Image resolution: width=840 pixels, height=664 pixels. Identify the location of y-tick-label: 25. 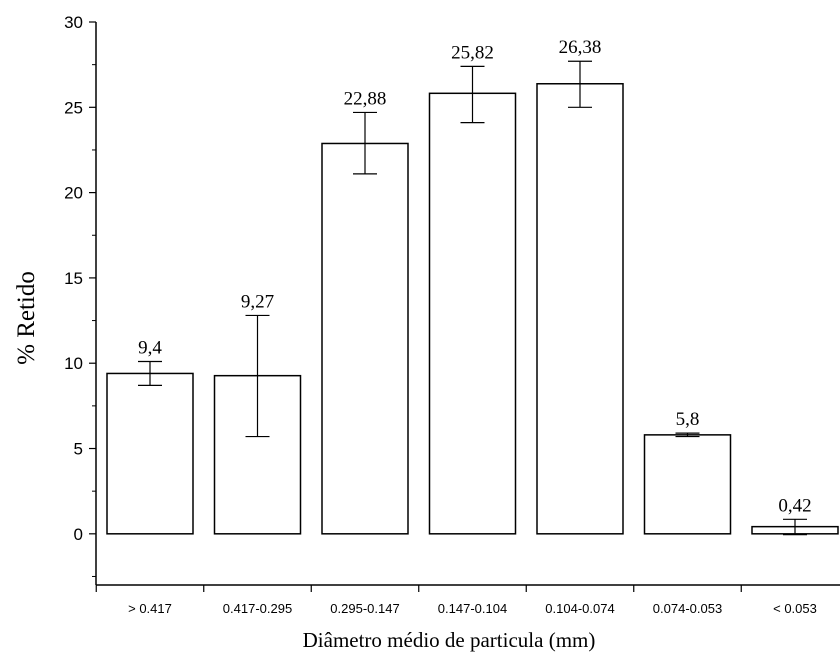
(73, 107).